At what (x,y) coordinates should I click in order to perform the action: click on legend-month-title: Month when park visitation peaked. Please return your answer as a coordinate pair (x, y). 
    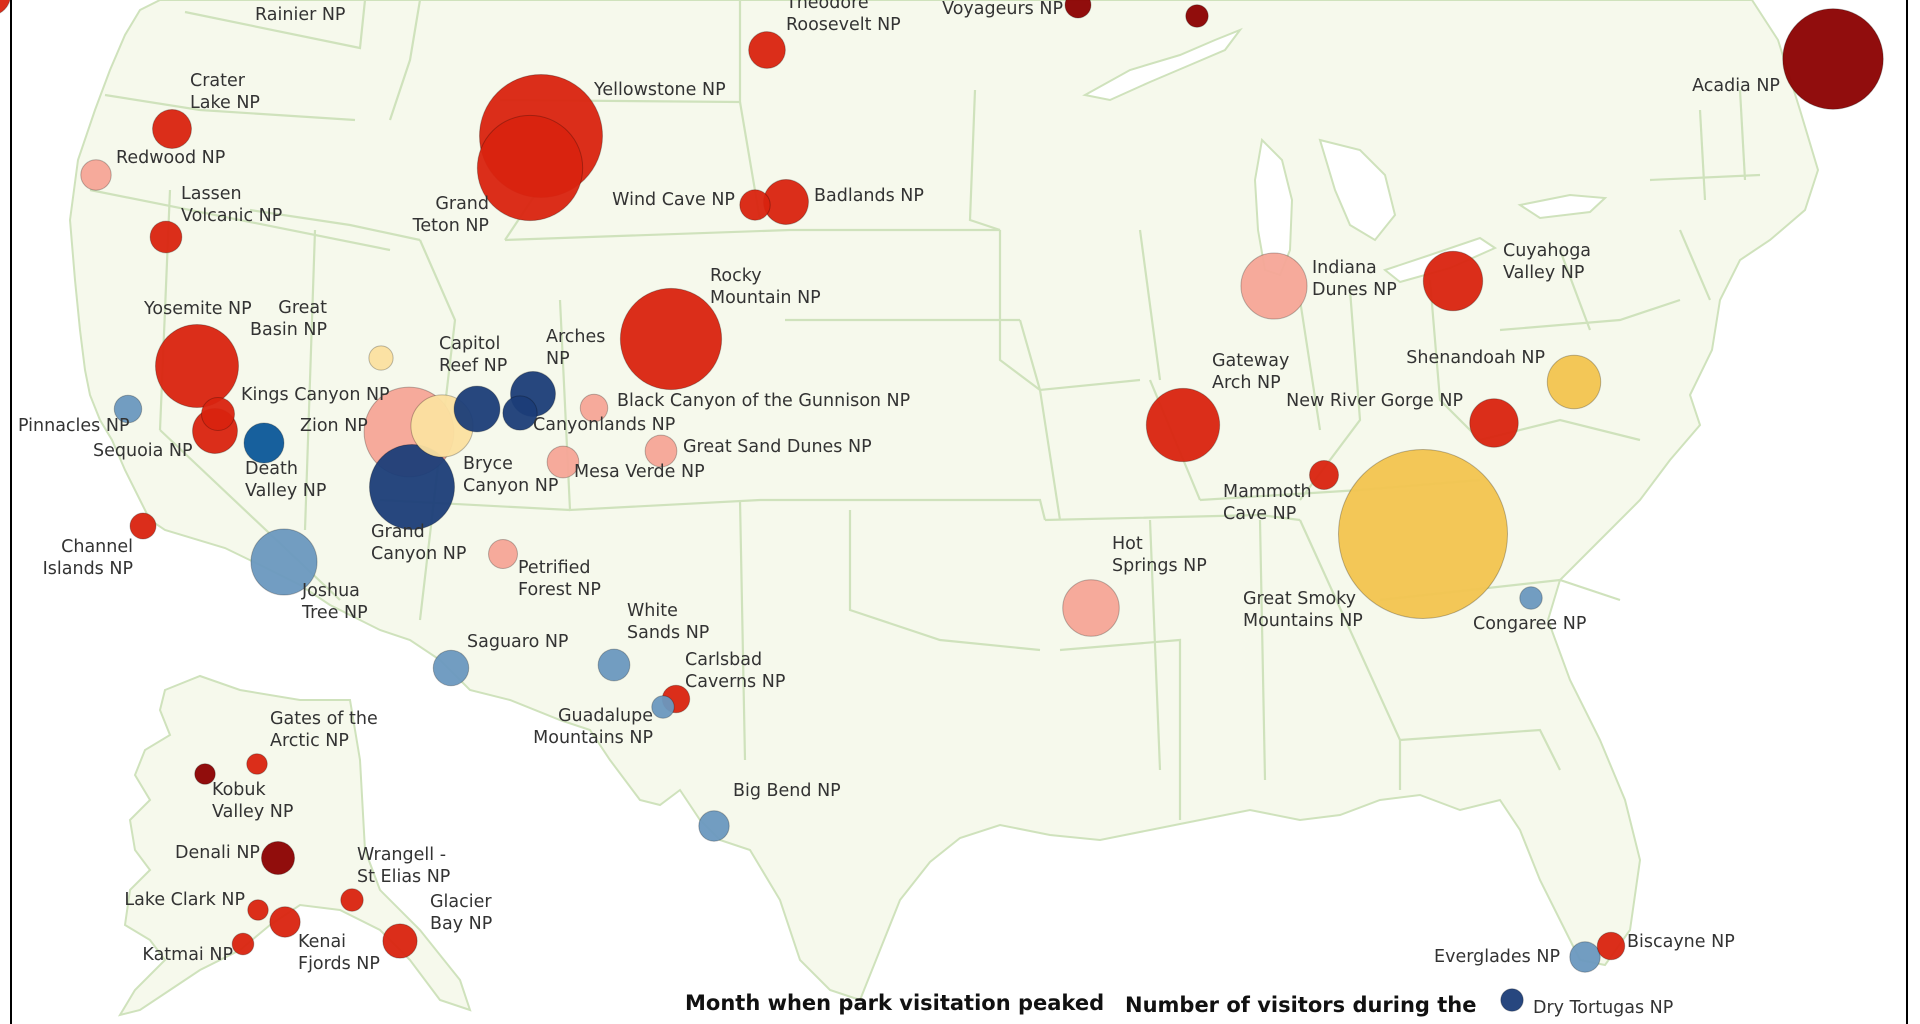
    Looking at the image, I should click on (894, 1003).